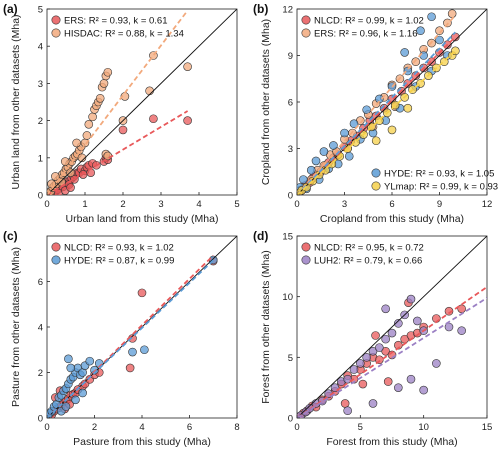  I want to click on y-tick-label: 10, so click(287, 297).